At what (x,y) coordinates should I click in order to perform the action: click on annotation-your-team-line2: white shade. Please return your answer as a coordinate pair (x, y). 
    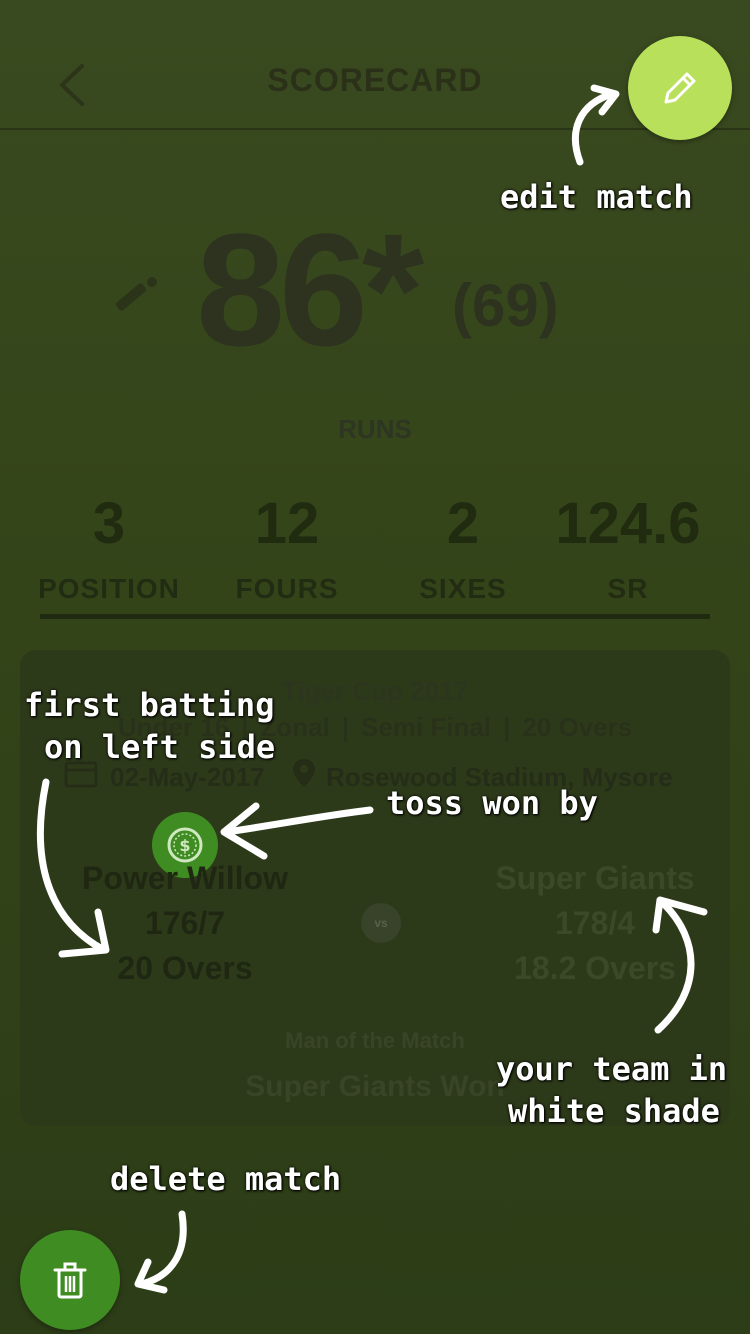
    Looking at the image, I should click on (614, 1111).